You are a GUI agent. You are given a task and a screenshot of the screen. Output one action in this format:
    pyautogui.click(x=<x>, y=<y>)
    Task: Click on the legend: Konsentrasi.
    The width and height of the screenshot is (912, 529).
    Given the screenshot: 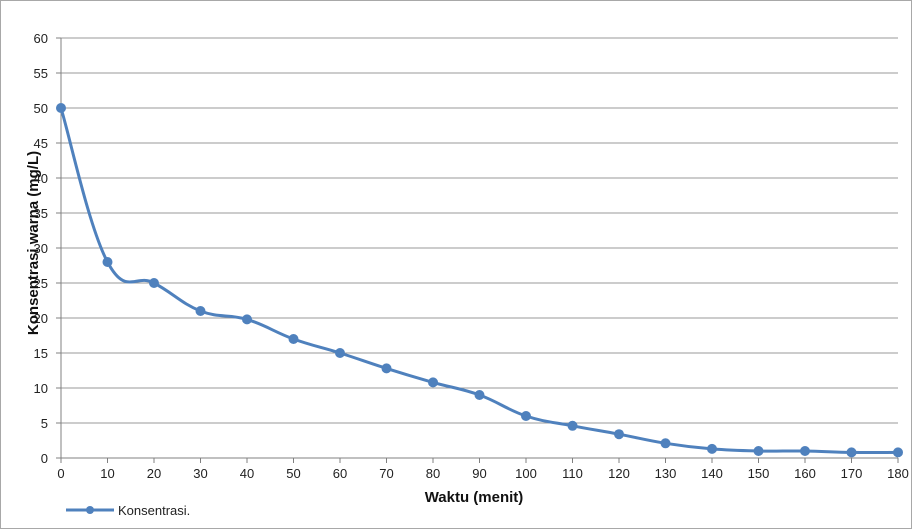 What is the action you would take?
    pyautogui.click(x=128, y=510)
    